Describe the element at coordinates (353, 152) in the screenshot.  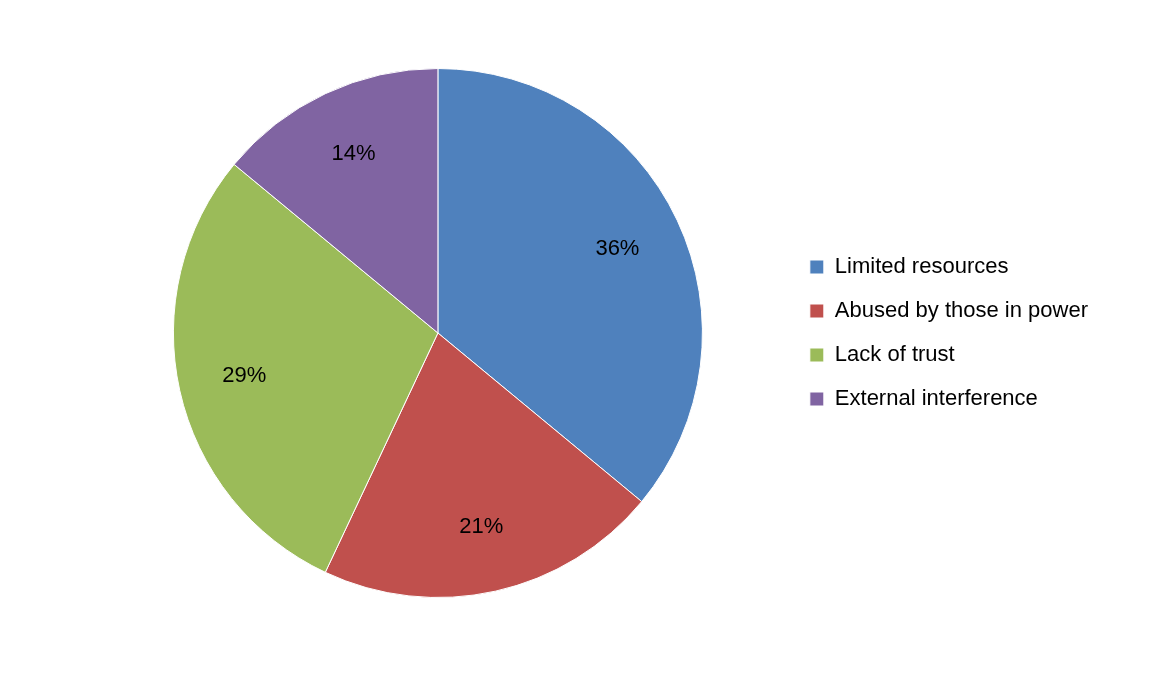
I see `data-label: 14%` at that location.